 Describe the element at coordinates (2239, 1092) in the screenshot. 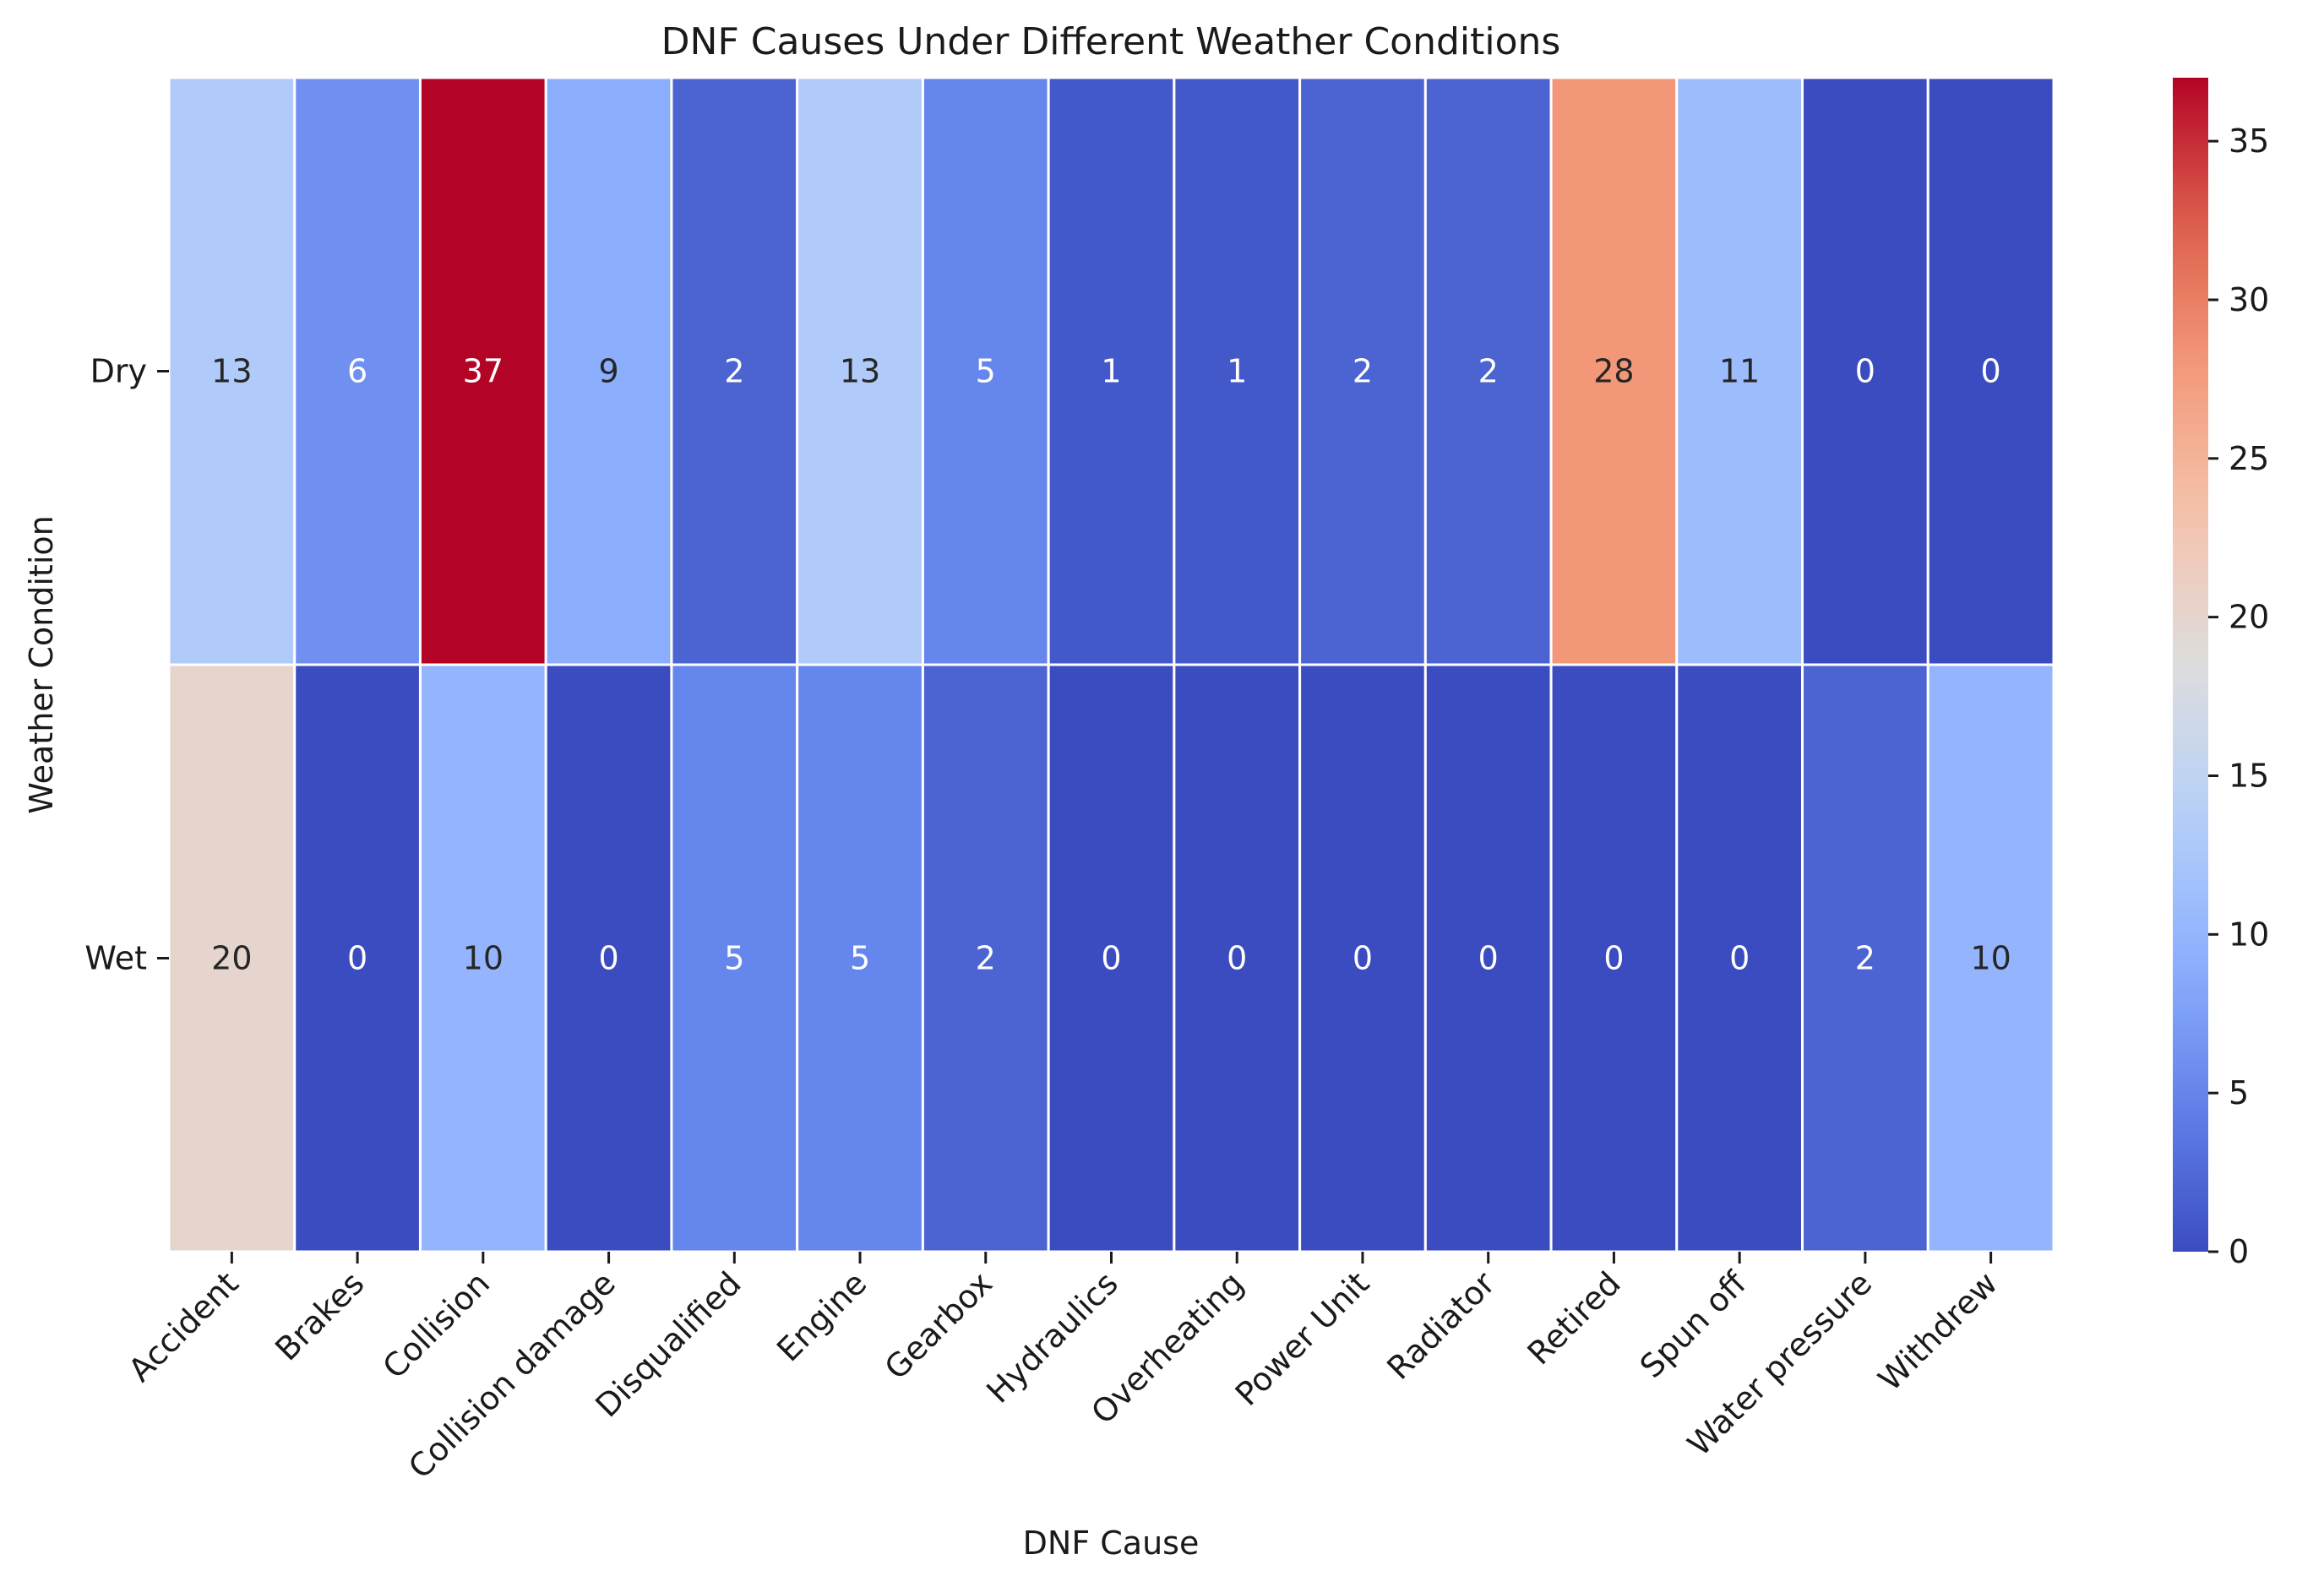

I see `colorbar-tick-label: 5` at that location.